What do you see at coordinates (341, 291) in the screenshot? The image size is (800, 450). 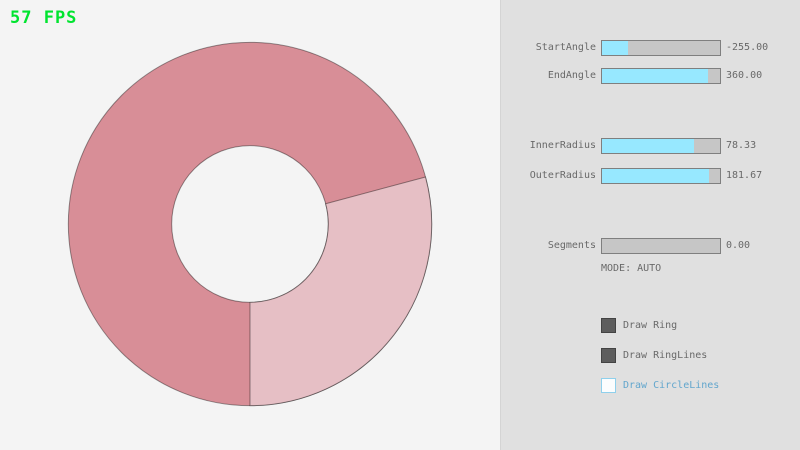 I see `ring-light-wedge` at bounding box center [341, 291].